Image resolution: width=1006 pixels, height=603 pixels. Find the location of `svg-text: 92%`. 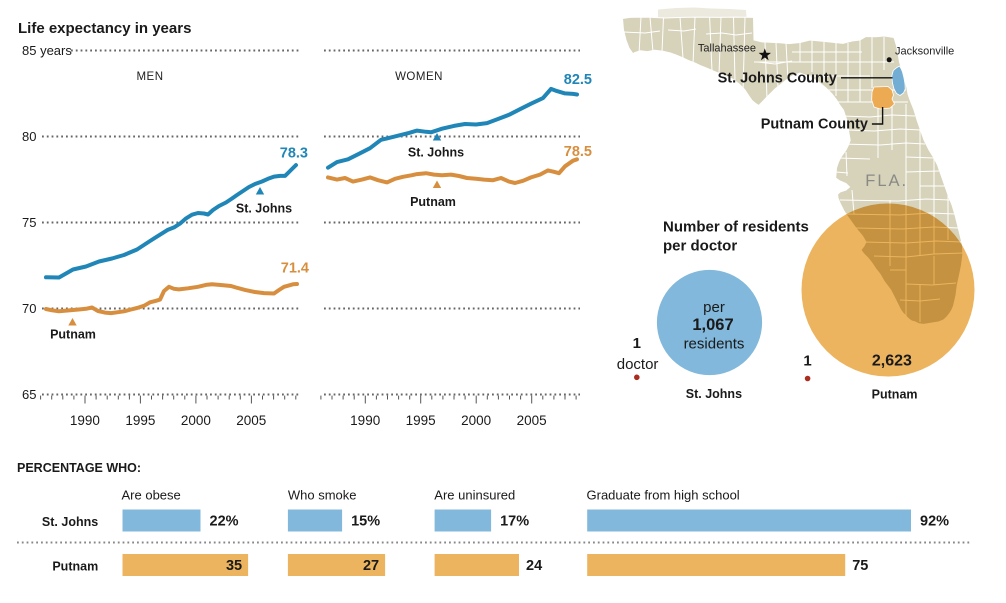

svg-text: 92% is located at coordinates (934, 522).